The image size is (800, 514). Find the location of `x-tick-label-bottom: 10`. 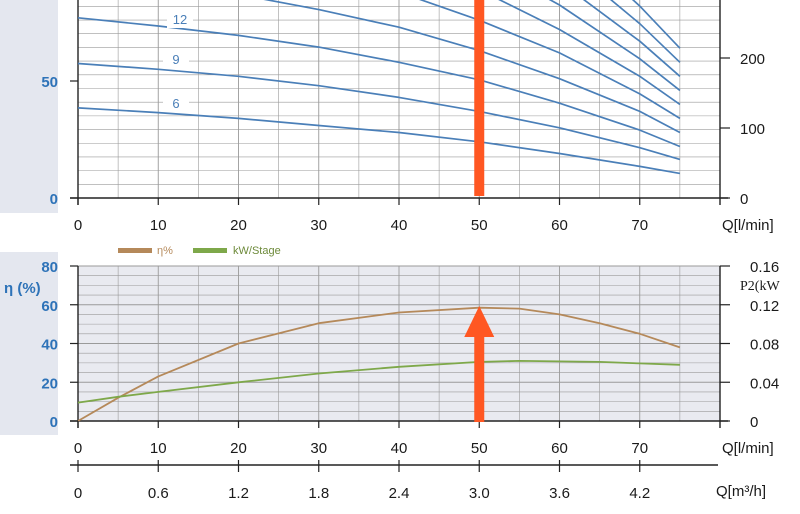

x-tick-label-bottom: 10 is located at coordinates (158, 448).